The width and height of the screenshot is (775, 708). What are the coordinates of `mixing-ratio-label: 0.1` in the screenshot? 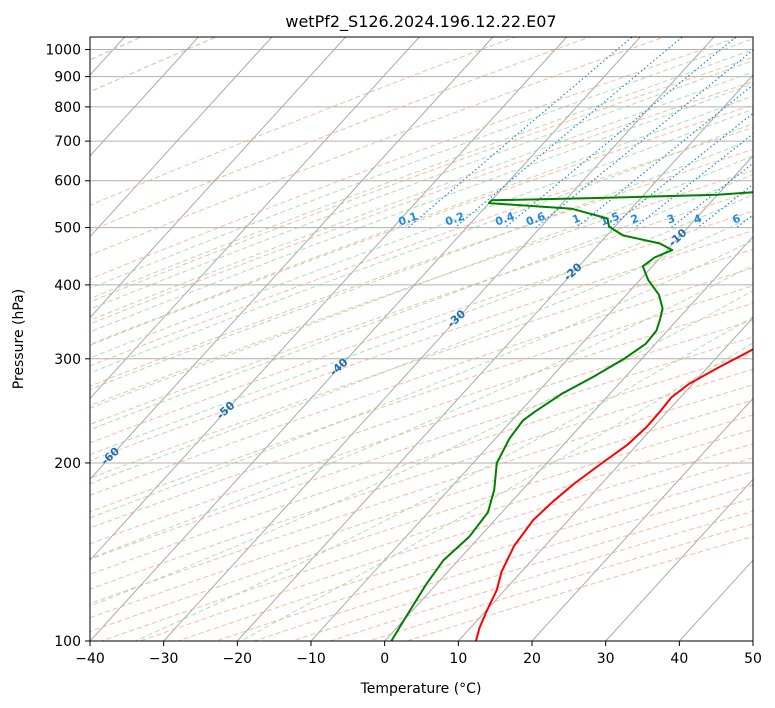 It's located at (408, 219).